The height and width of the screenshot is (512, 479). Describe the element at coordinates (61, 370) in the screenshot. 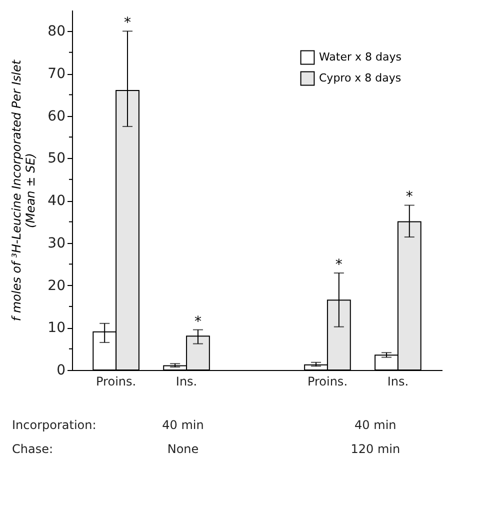

I see `y-tick-label: 0` at that location.